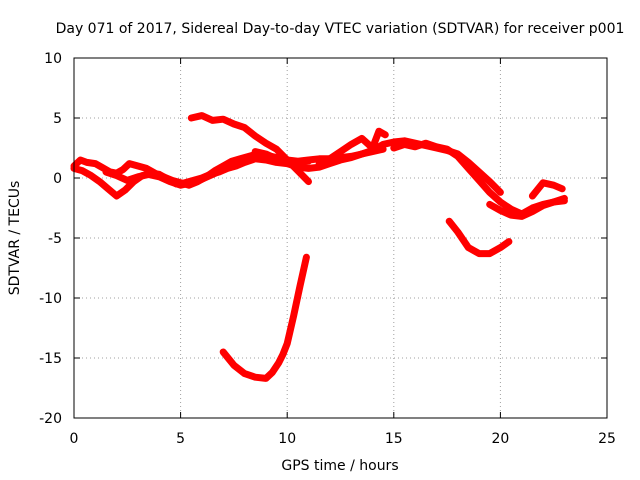  What do you see at coordinates (607, 439) in the screenshot?
I see `x-tick-label: 25` at bounding box center [607, 439].